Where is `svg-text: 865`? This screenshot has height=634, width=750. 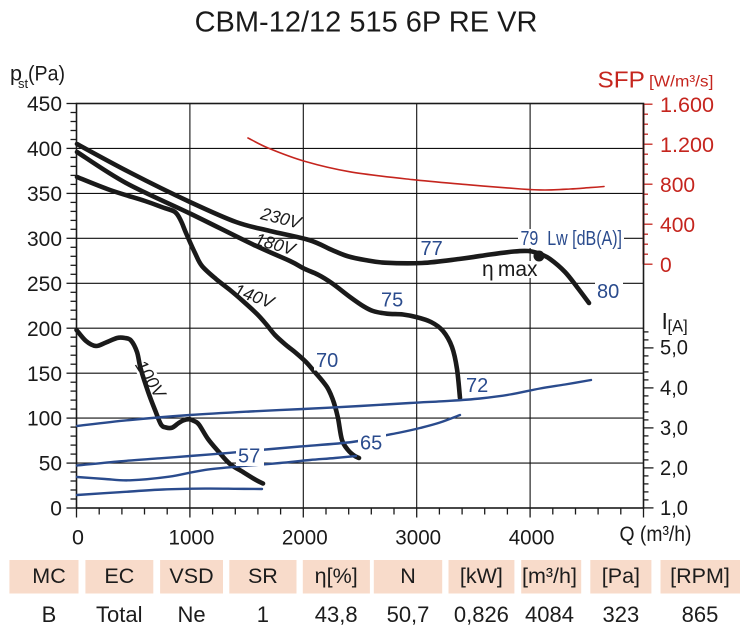
svg-text: 865 is located at coordinates (700, 614).